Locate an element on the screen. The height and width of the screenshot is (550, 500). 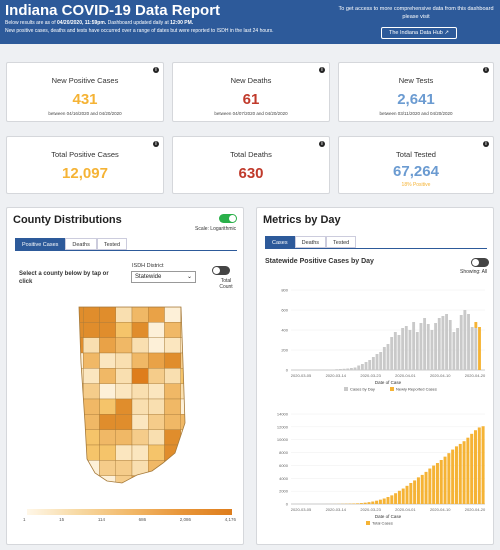
chevron-down-icon: ⌄ is located at coordinates (189, 277).